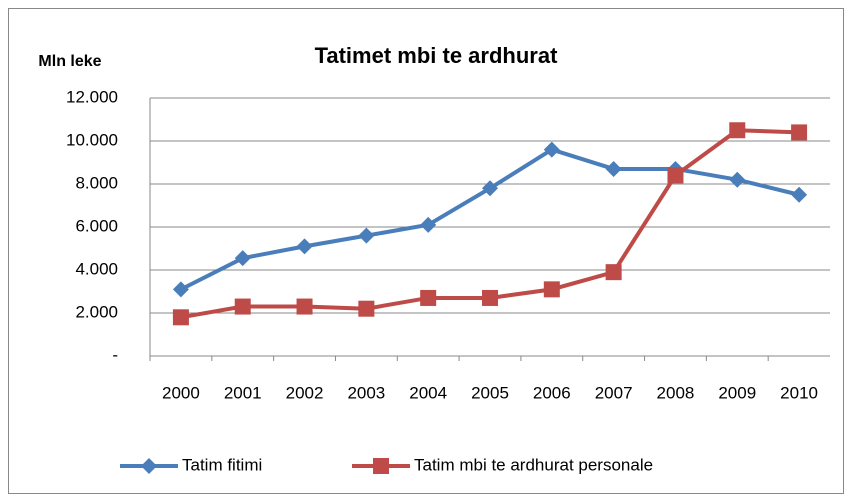  Describe the element at coordinates (96, 225) in the screenshot. I see `y-tick-label: 6.000` at that location.